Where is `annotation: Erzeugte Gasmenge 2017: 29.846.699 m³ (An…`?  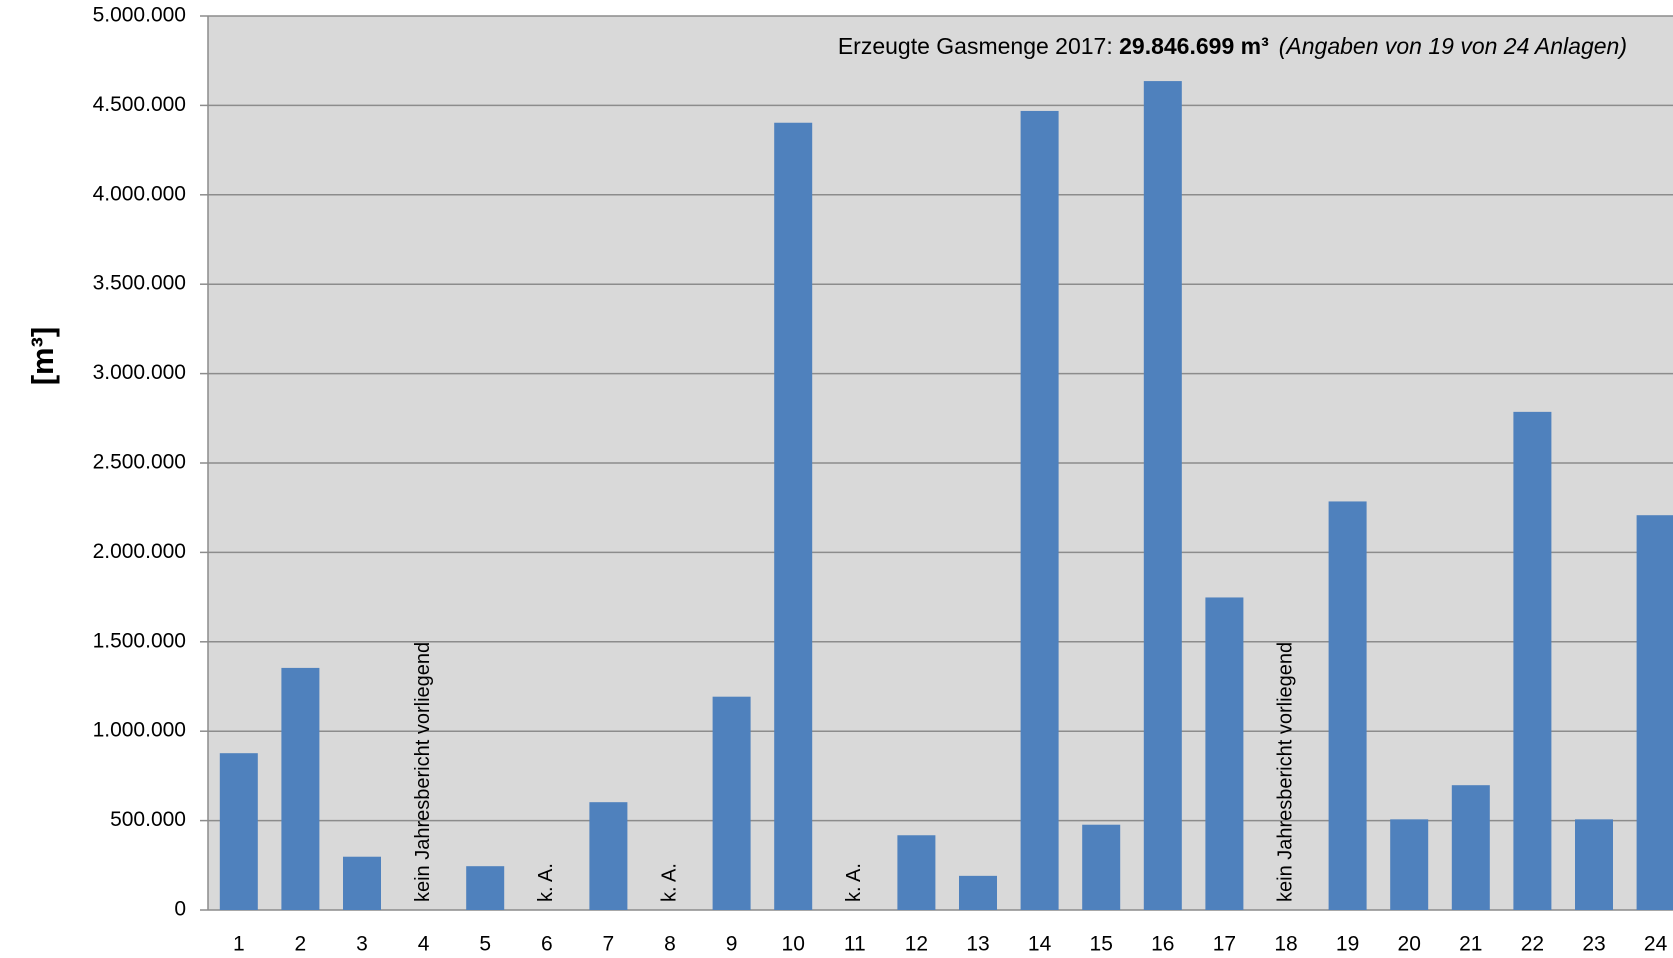 annotation: Erzeugte Gasmenge 2017: 29.846.699 m³ (An… is located at coordinates (1232, 46).